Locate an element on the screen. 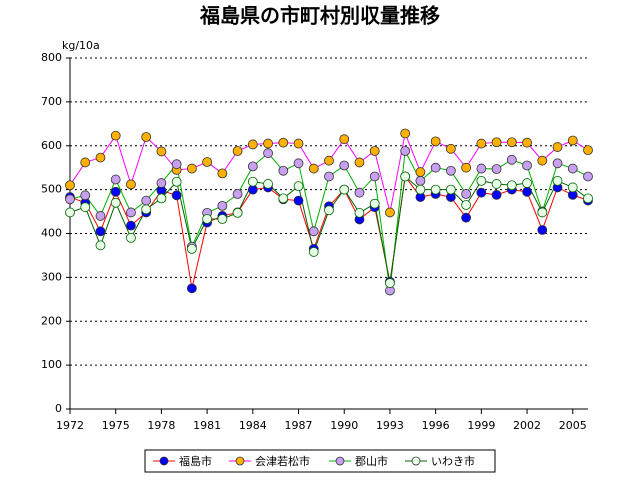 The image size is (640, 489). x-tick-label: 1972 is located at coordinates (70, 425).